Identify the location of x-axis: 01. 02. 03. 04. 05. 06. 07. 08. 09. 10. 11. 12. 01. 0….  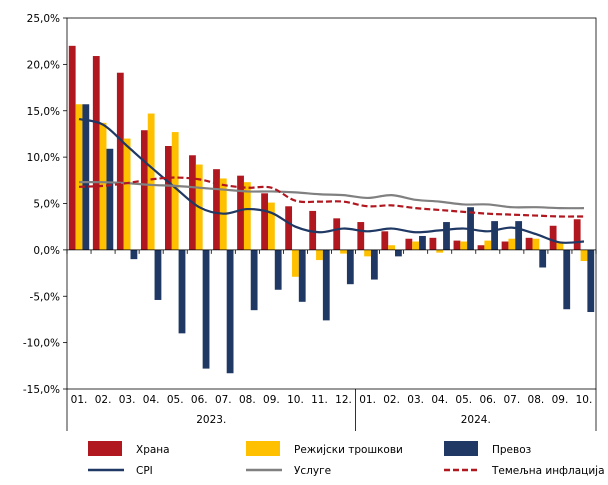
(331, 410).